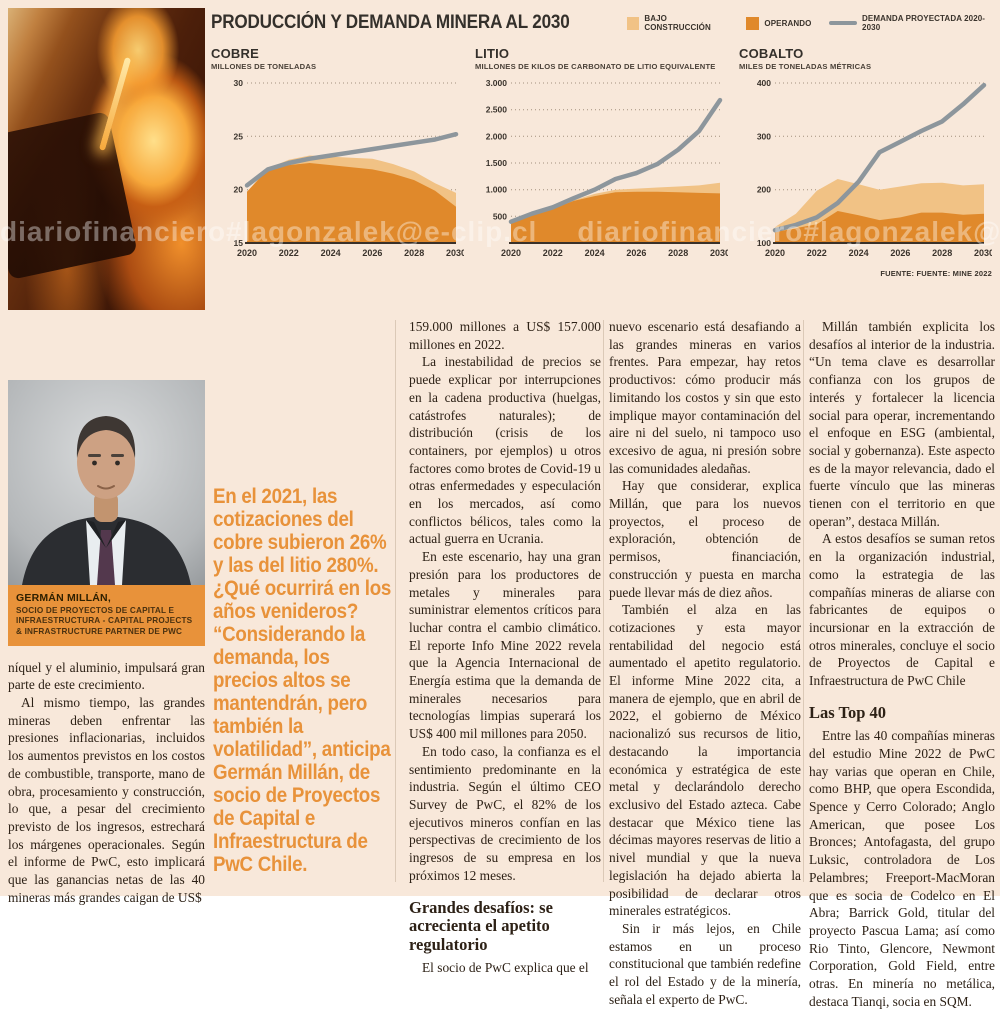 The width and height of the screenshot is (1000, 1011). What do you see at coordinates (764, 243) in the screenshot?
I see `svg-text: 100` at bounding box center [764, 243].